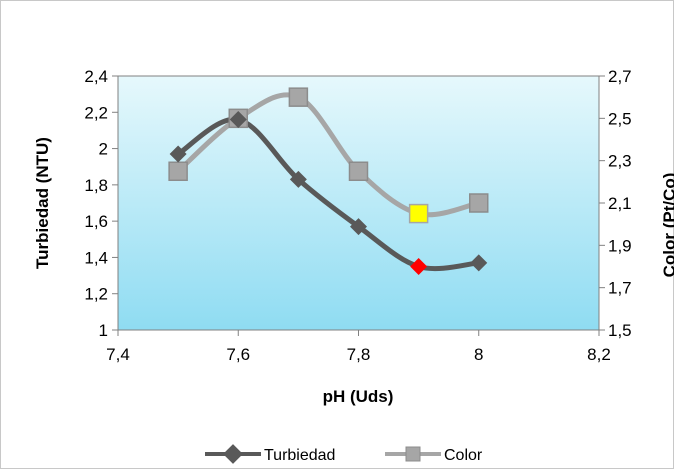 This screenshot has height=469, width=674. I want to click on x-tick-label: 8,2, so click(599, 354).